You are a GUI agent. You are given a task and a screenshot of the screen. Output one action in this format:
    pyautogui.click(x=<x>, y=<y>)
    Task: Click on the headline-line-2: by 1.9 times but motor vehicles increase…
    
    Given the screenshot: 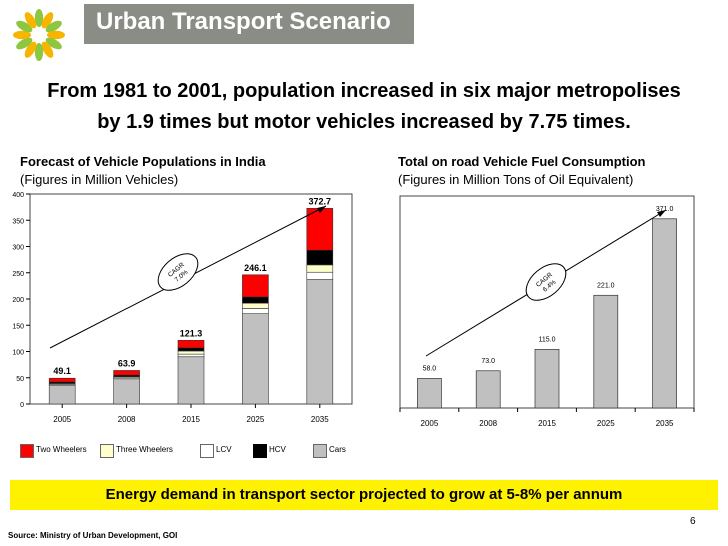 What is the action you would take?
    pyautogui.click(x=364, y=122)
    